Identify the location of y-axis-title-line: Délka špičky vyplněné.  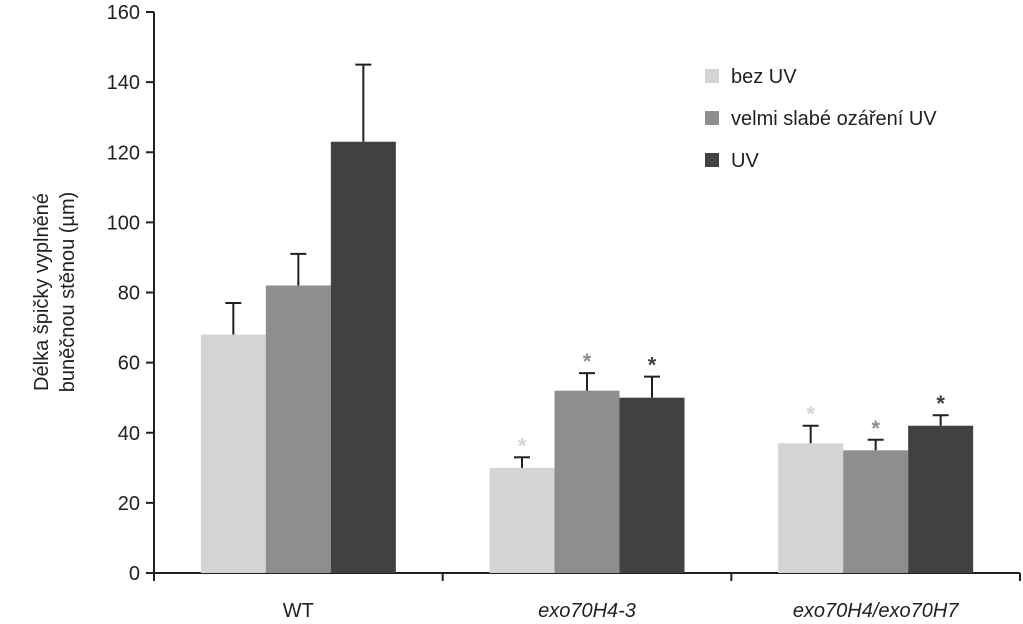
(42, 292).